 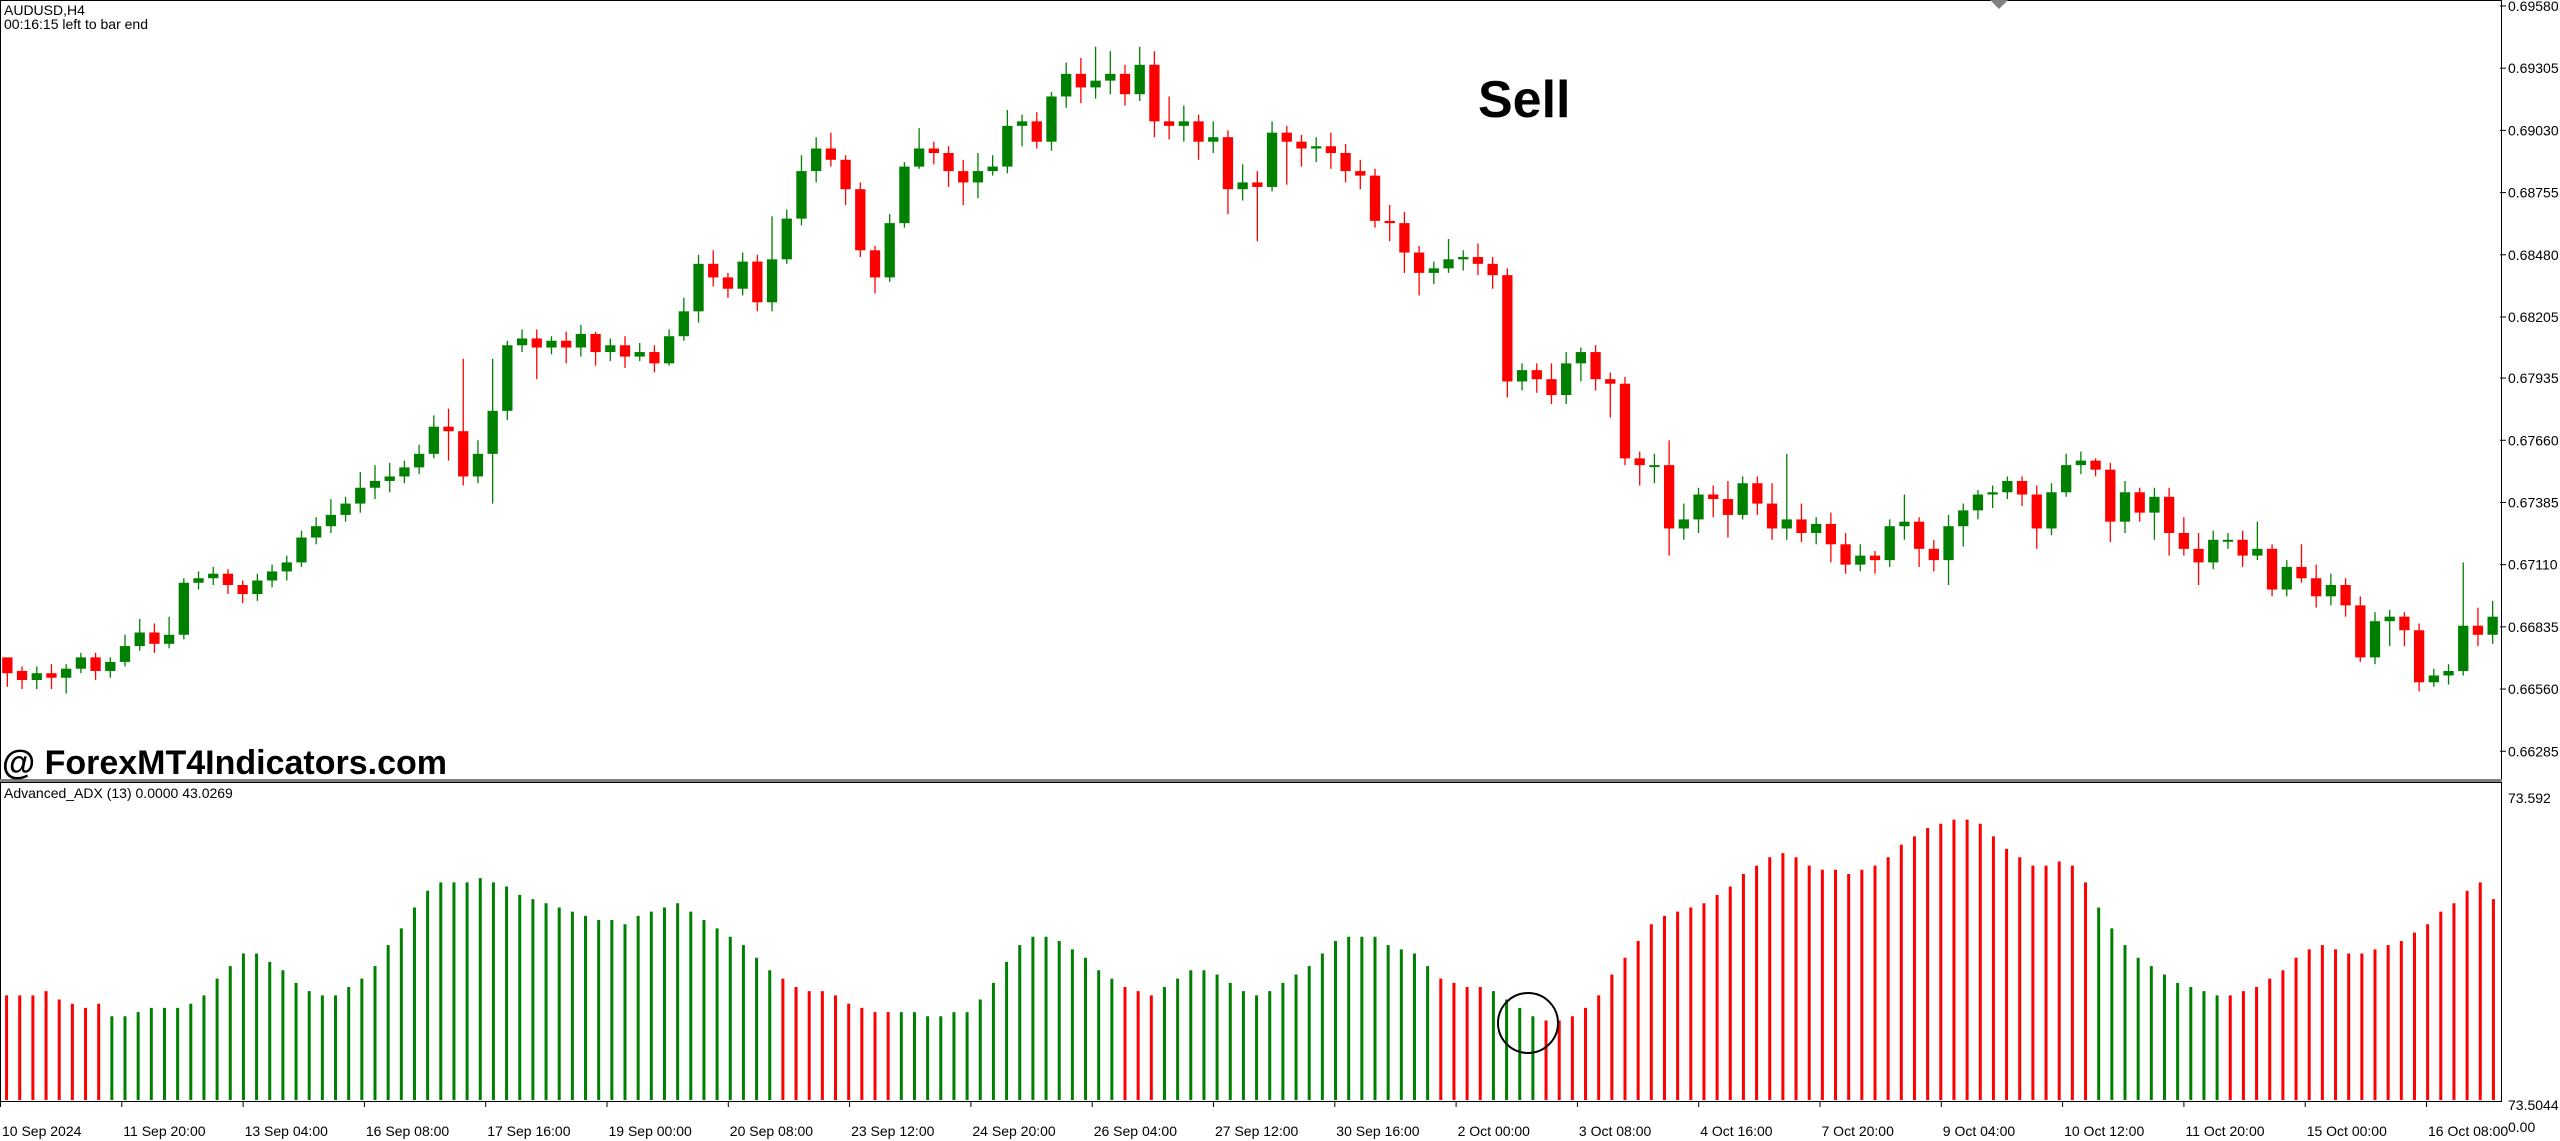 What do you see at coordinates (2533, 378) in the screenshot?
I see `price-tick-label: 0.67935` at bounding box center [2533, 378].